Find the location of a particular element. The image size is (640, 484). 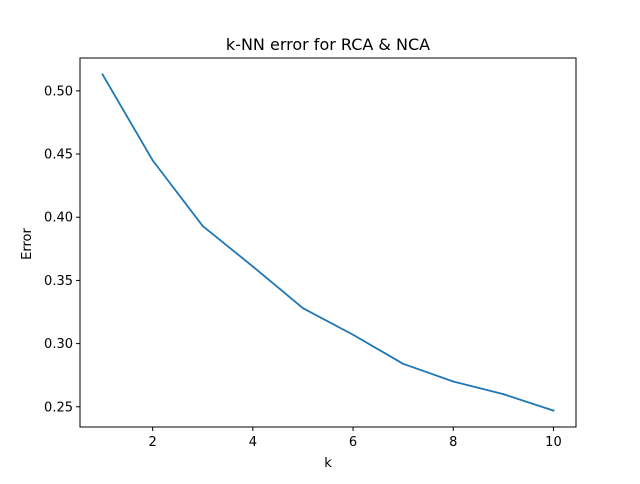

x-tick-label: 10 is located at coordinates (553, 442).